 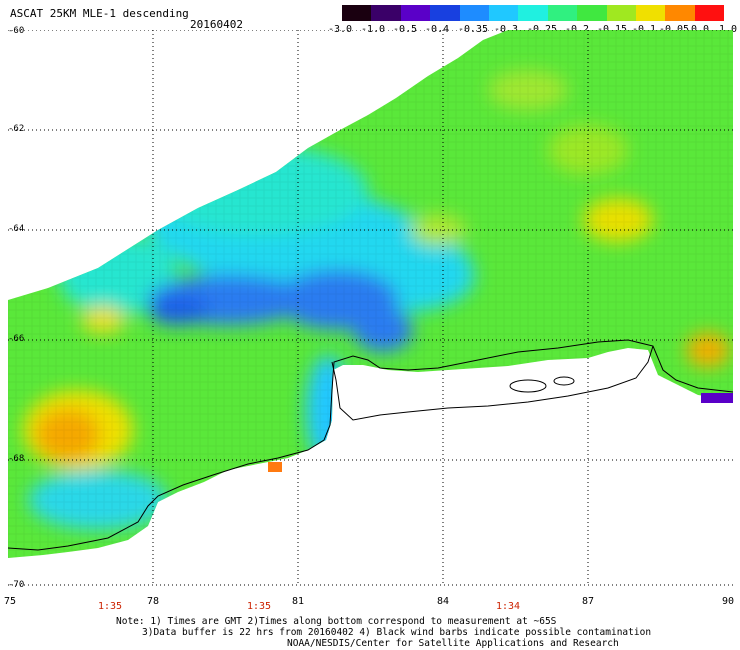 I want to click on colorbar, so click(x=533, y=13).